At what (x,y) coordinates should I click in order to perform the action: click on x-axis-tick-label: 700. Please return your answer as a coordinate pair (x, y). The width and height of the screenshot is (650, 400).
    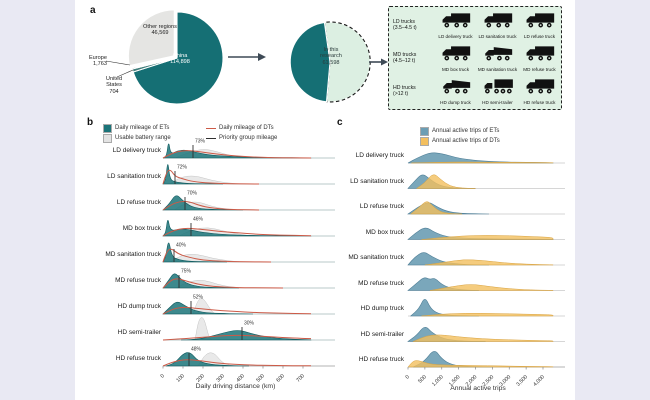
    Looking at the image, I should click on (300, 378).